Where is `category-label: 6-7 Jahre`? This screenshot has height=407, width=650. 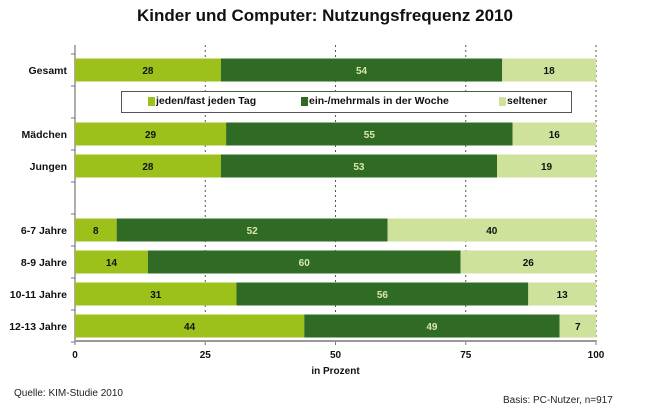
category-label: 6-7 Jahre is located at coordinates (44, 231).